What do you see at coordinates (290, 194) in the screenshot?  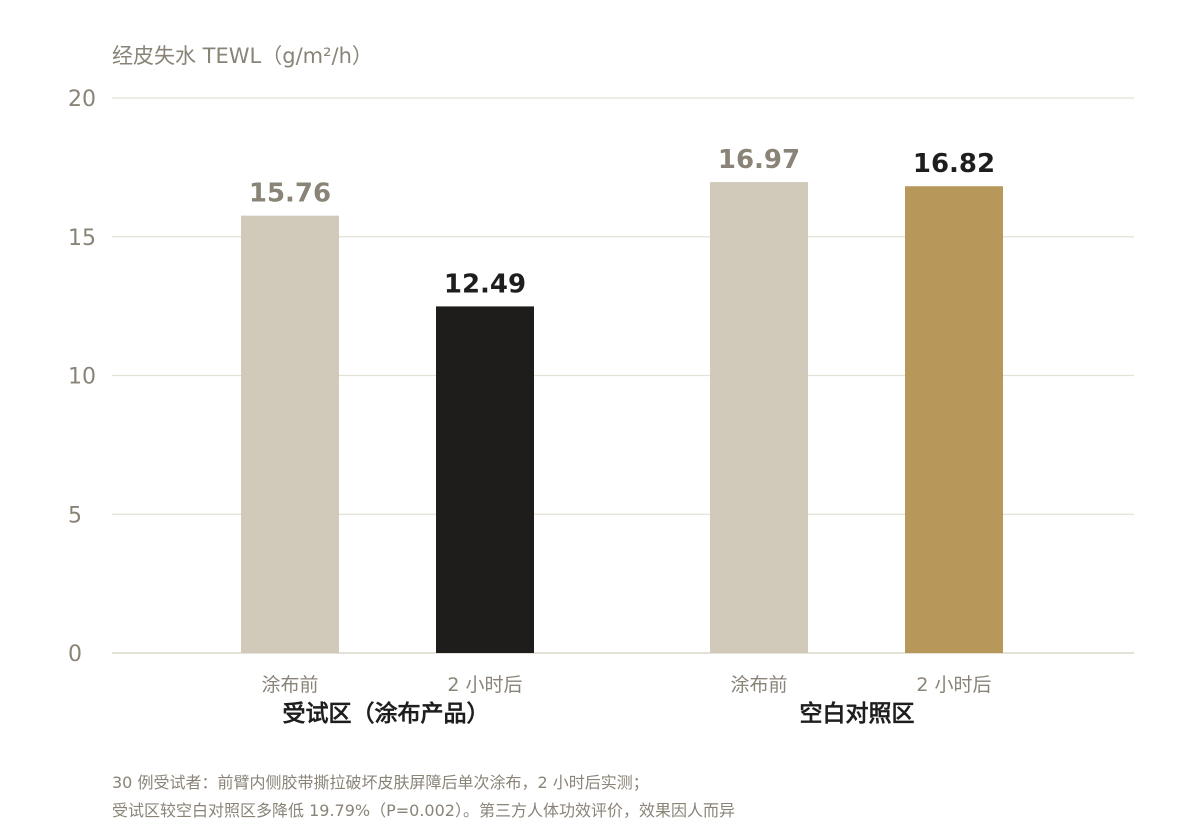 I see `value-label: 15.76` at bounding box center [290, 194].